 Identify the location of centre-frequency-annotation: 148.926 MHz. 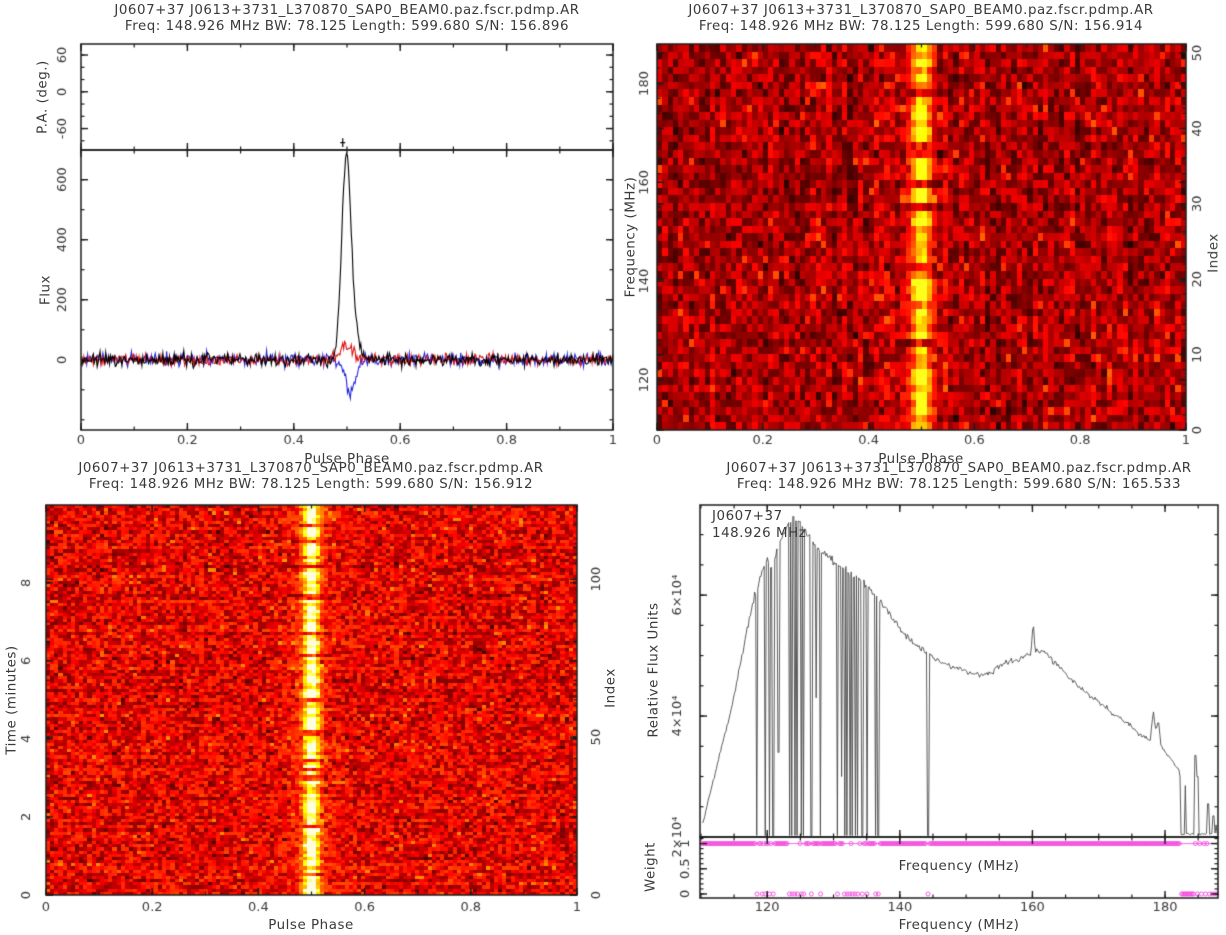
(759, 533).